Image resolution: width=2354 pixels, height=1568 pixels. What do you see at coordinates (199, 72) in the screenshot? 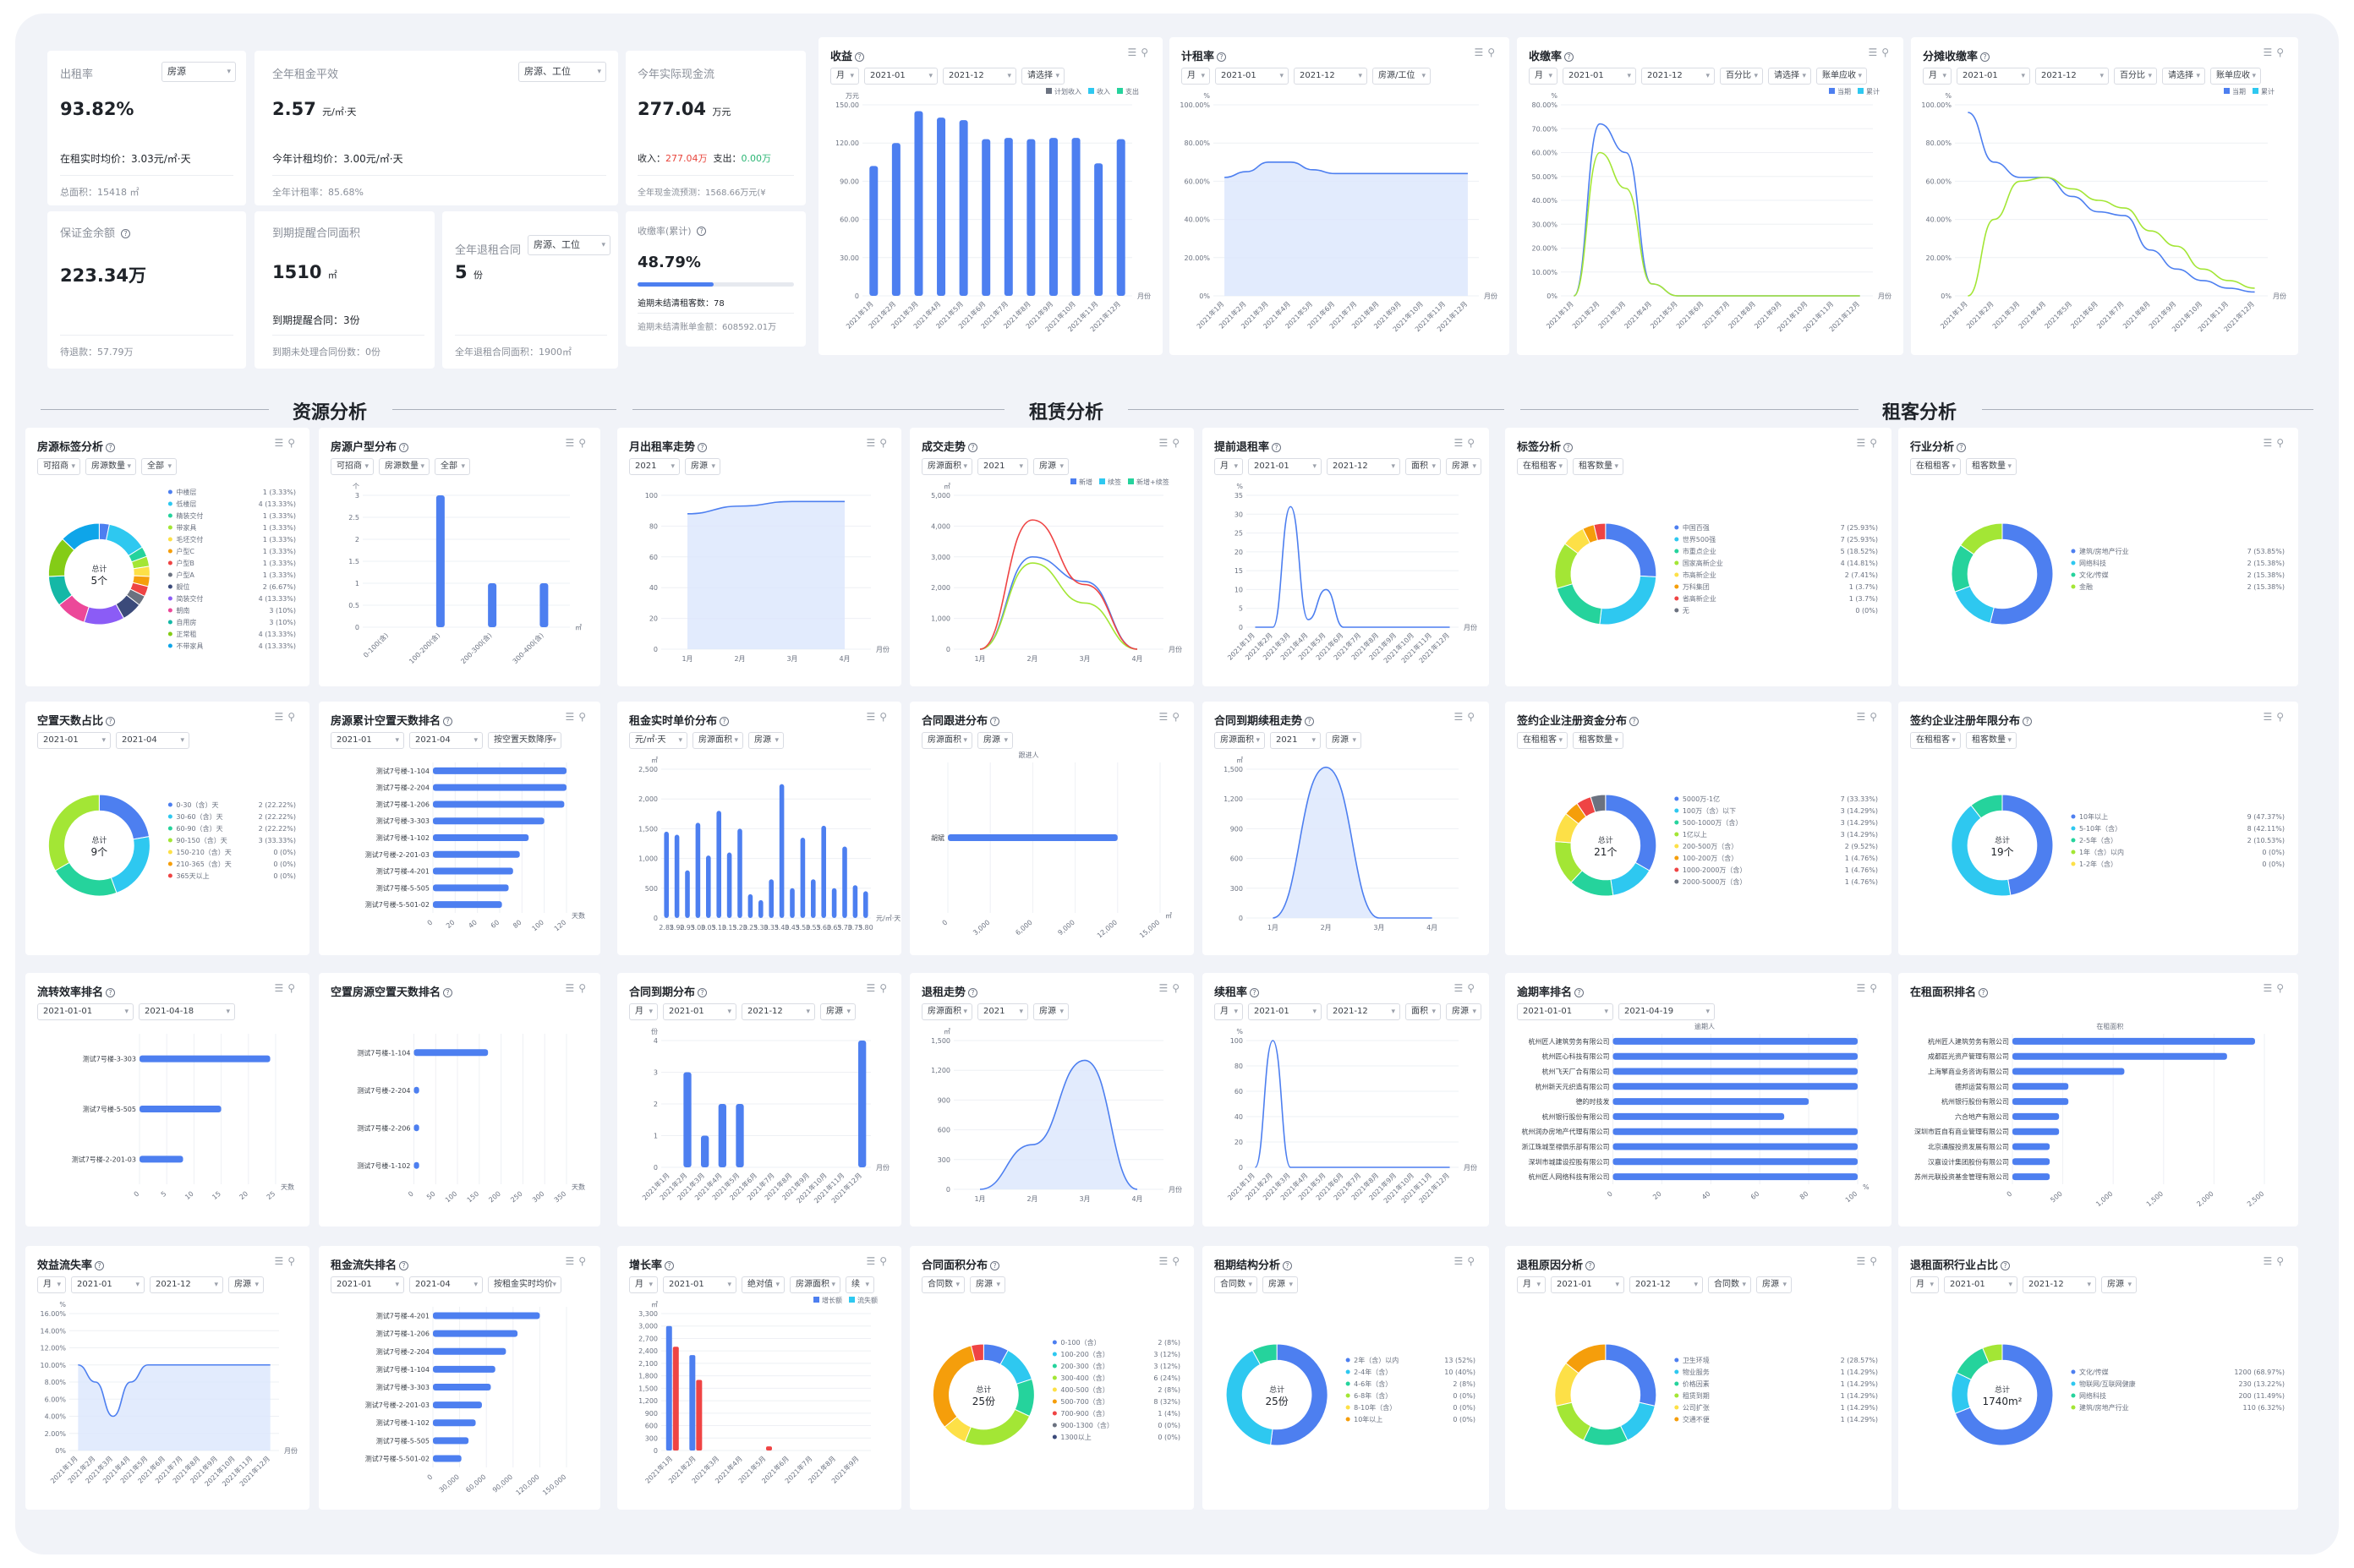
I see `kpi-select: 房源 ▾` at bounding box center [199, 72].